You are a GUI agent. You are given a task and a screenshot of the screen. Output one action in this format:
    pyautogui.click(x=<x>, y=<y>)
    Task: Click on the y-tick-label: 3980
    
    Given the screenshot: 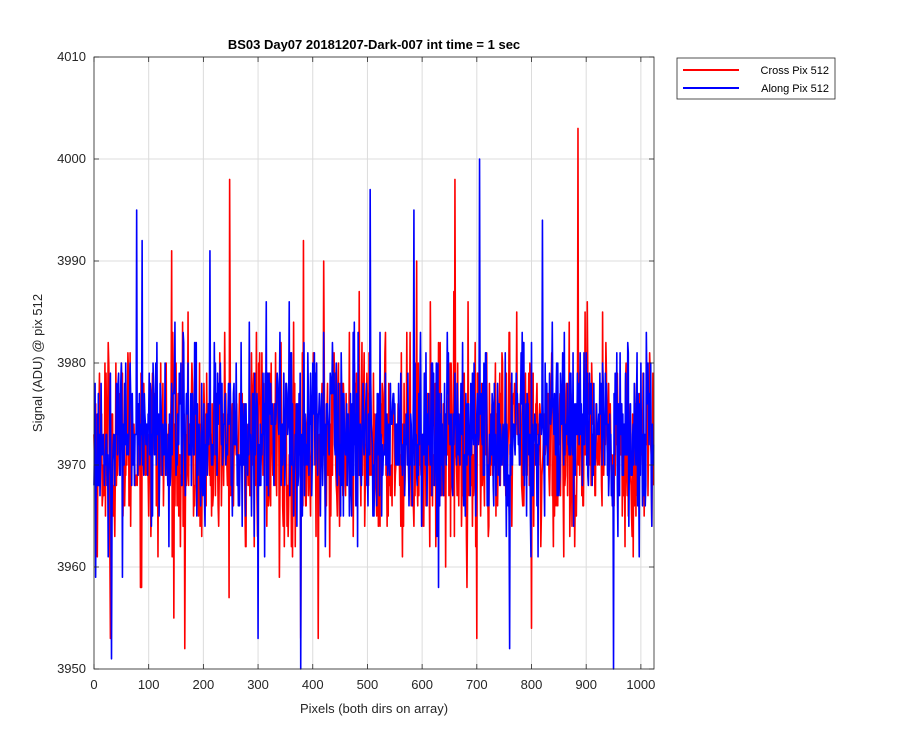 What is the action you would take?
    pyautogui.click(x=71, y=362)
    